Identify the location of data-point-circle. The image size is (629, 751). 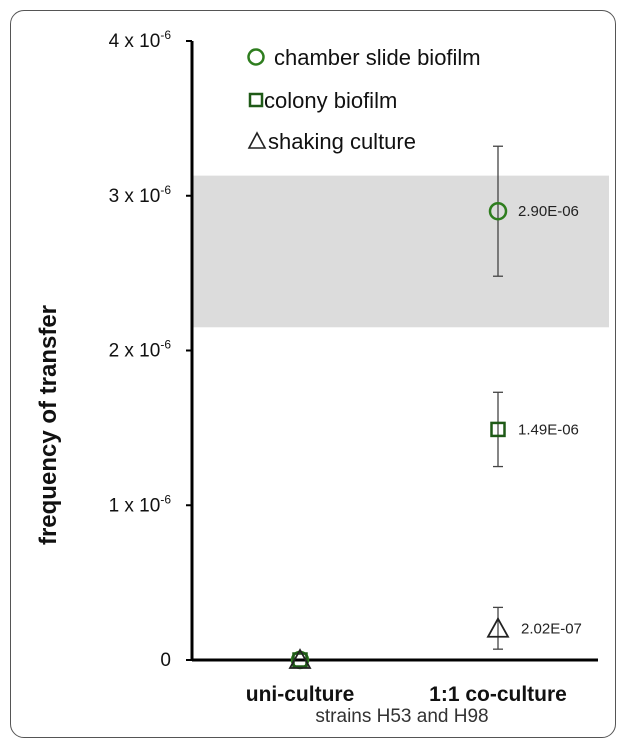
(498, 211).